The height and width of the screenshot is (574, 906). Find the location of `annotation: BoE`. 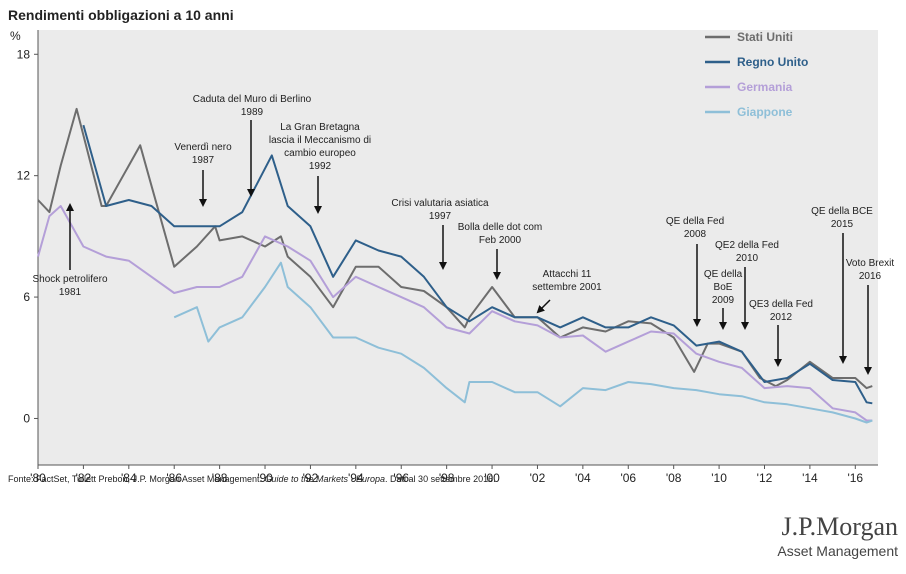

annotation: BoE is located at coordinates (723, 287).